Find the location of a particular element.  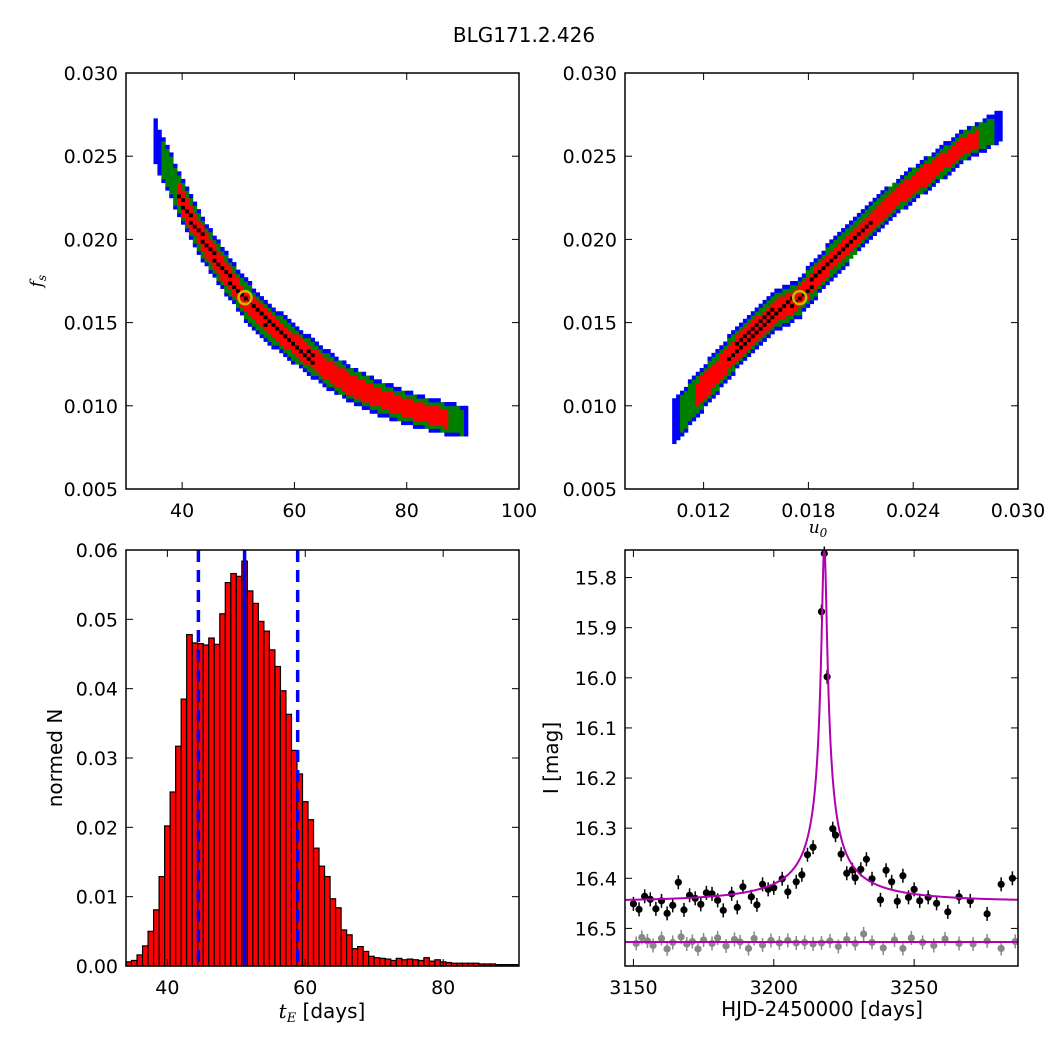

x-tick-label: 40 is located at coordinates (167, 988).